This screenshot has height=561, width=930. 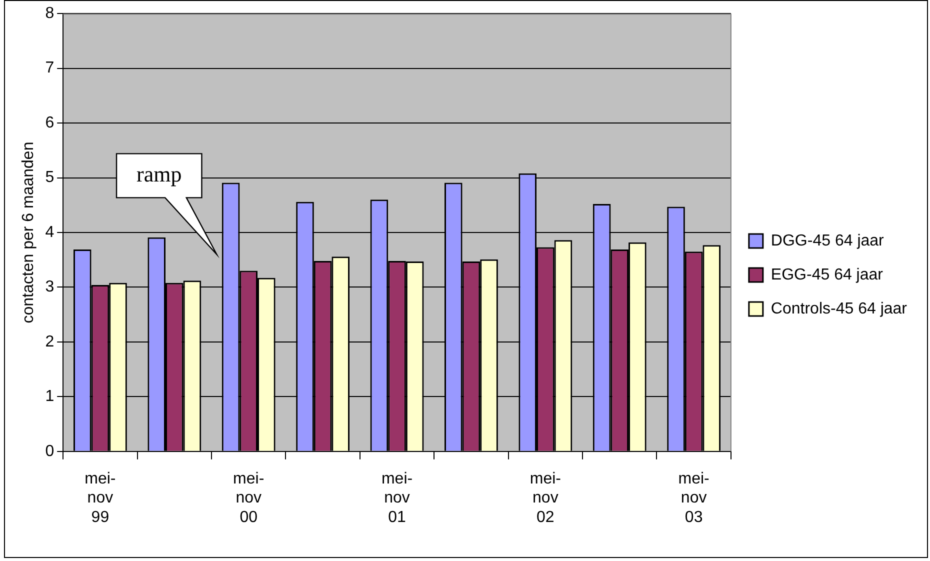 What do you see at coordinates (29, 233) in the screenshot?
I see `y-axis-title: contacten per 6 maanden` at bounding box center [29, 233].